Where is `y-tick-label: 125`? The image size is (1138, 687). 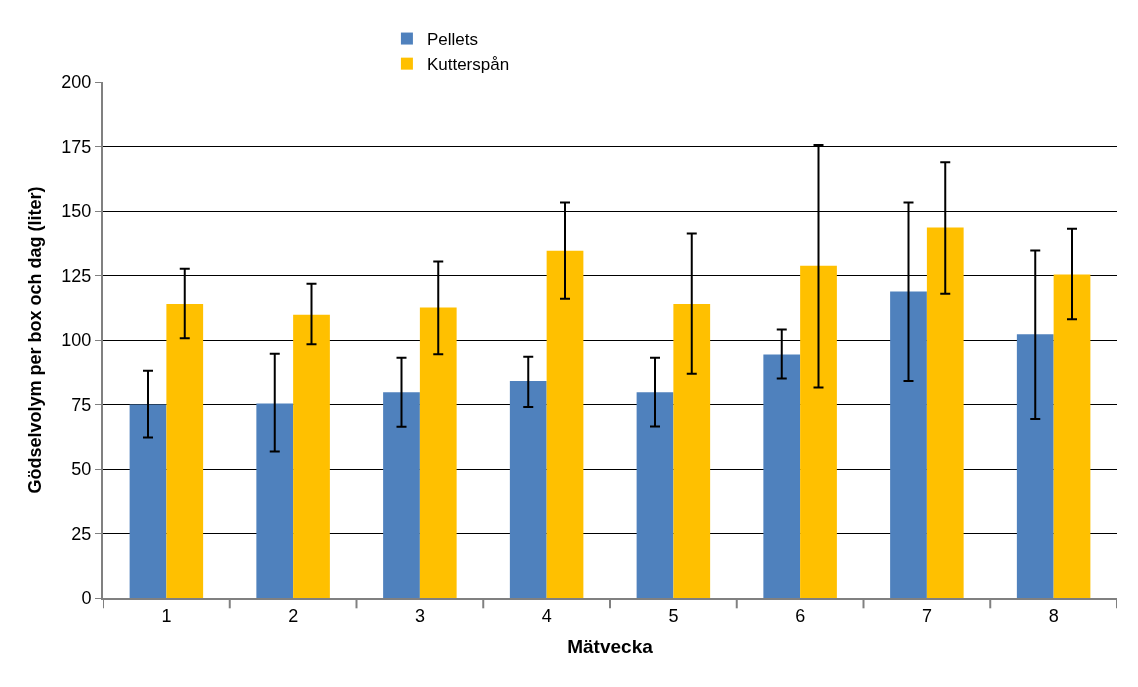
y-tick-label: 125 is located at coordinates (76, 275).